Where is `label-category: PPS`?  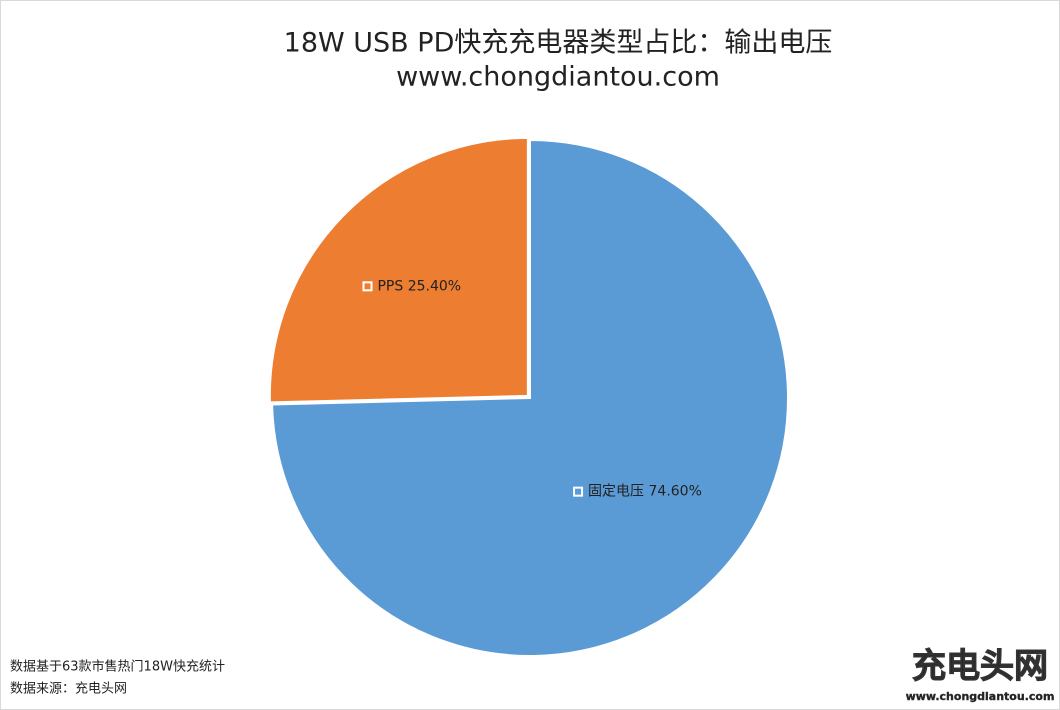
label-category: PPS is located at coordinates (390, 286).